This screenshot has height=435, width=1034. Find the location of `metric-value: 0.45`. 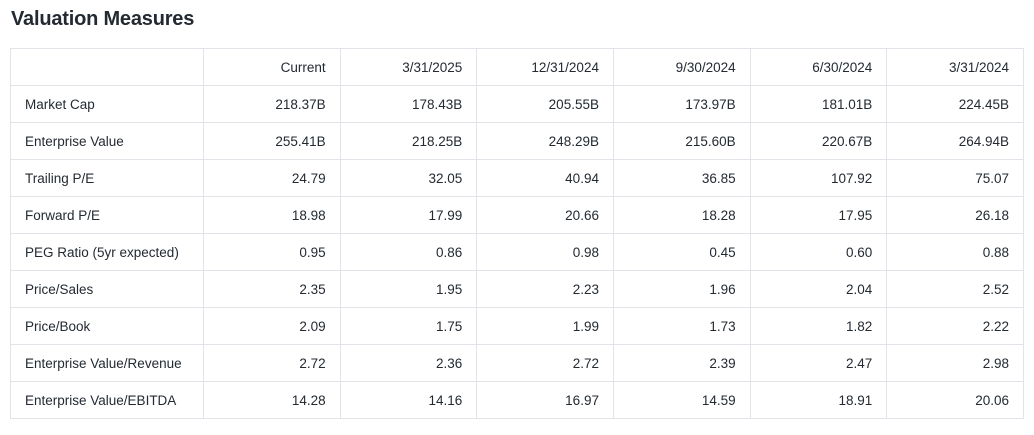

metric-value: 0.45 is located at coordinates (681, 252).